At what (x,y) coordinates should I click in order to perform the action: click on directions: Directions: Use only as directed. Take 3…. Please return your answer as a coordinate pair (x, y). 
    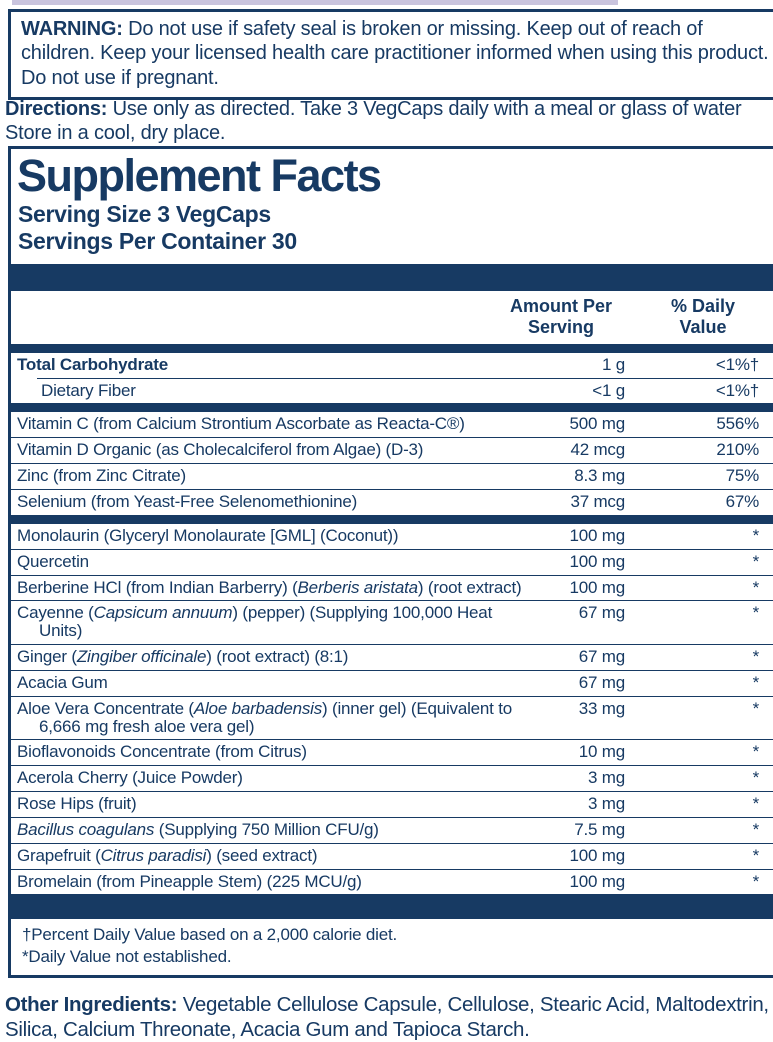
    Looking at the image, I should click on (389, 121).